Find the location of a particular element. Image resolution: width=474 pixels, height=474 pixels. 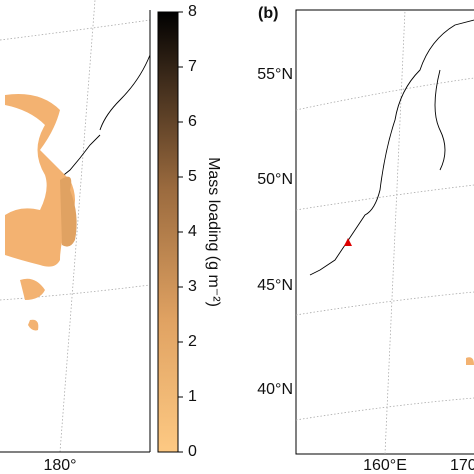

colorbar-tick-label: 5 is located at coordinates (192, 176).